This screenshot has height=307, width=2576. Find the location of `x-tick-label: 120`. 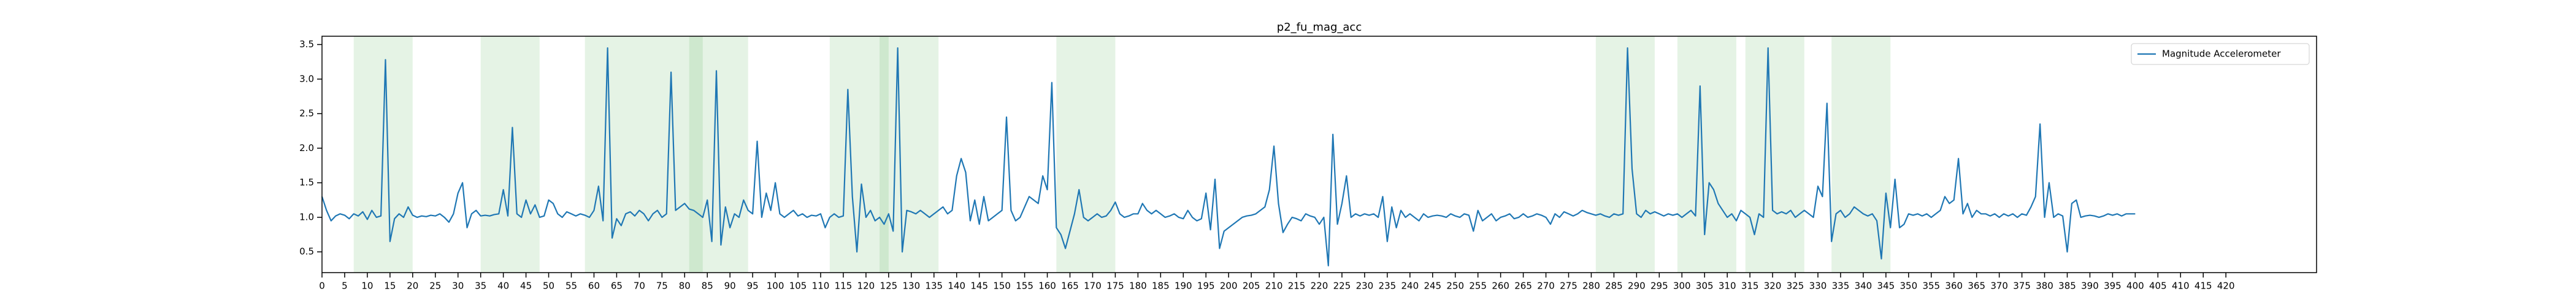

x-tick-label: 120 is located at coordinates (866, 286).